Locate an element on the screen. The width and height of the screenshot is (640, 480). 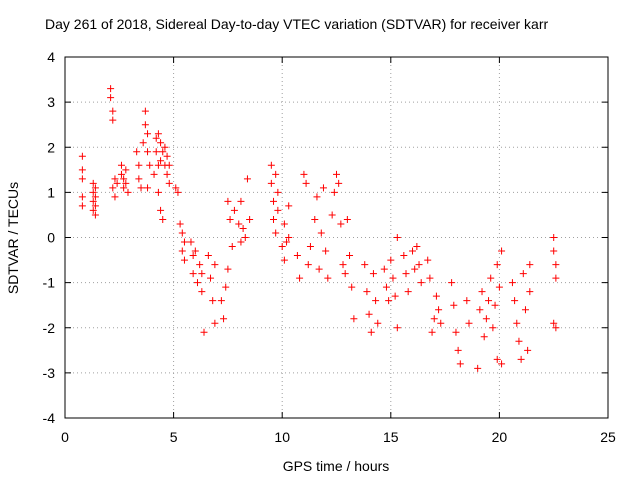
y-tick-label: -3 is located at coordinates (49, 373).